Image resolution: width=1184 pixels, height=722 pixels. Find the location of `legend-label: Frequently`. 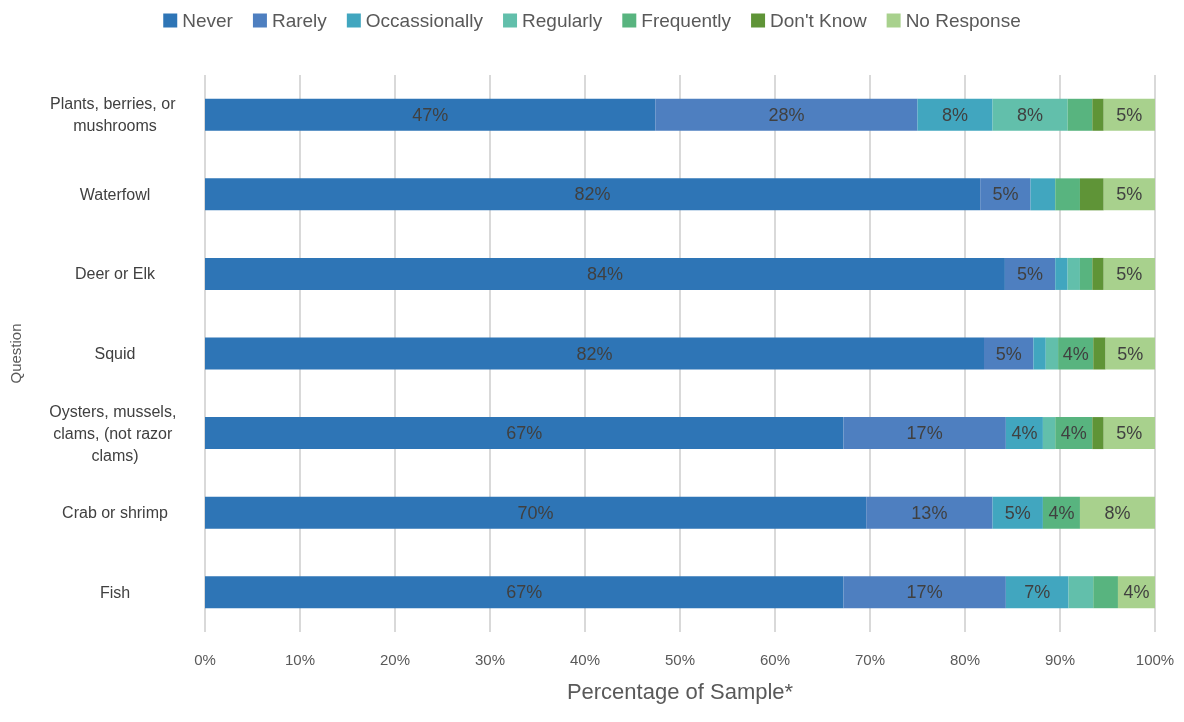

legend-label: Frequently is located at coordinates (686, 20).